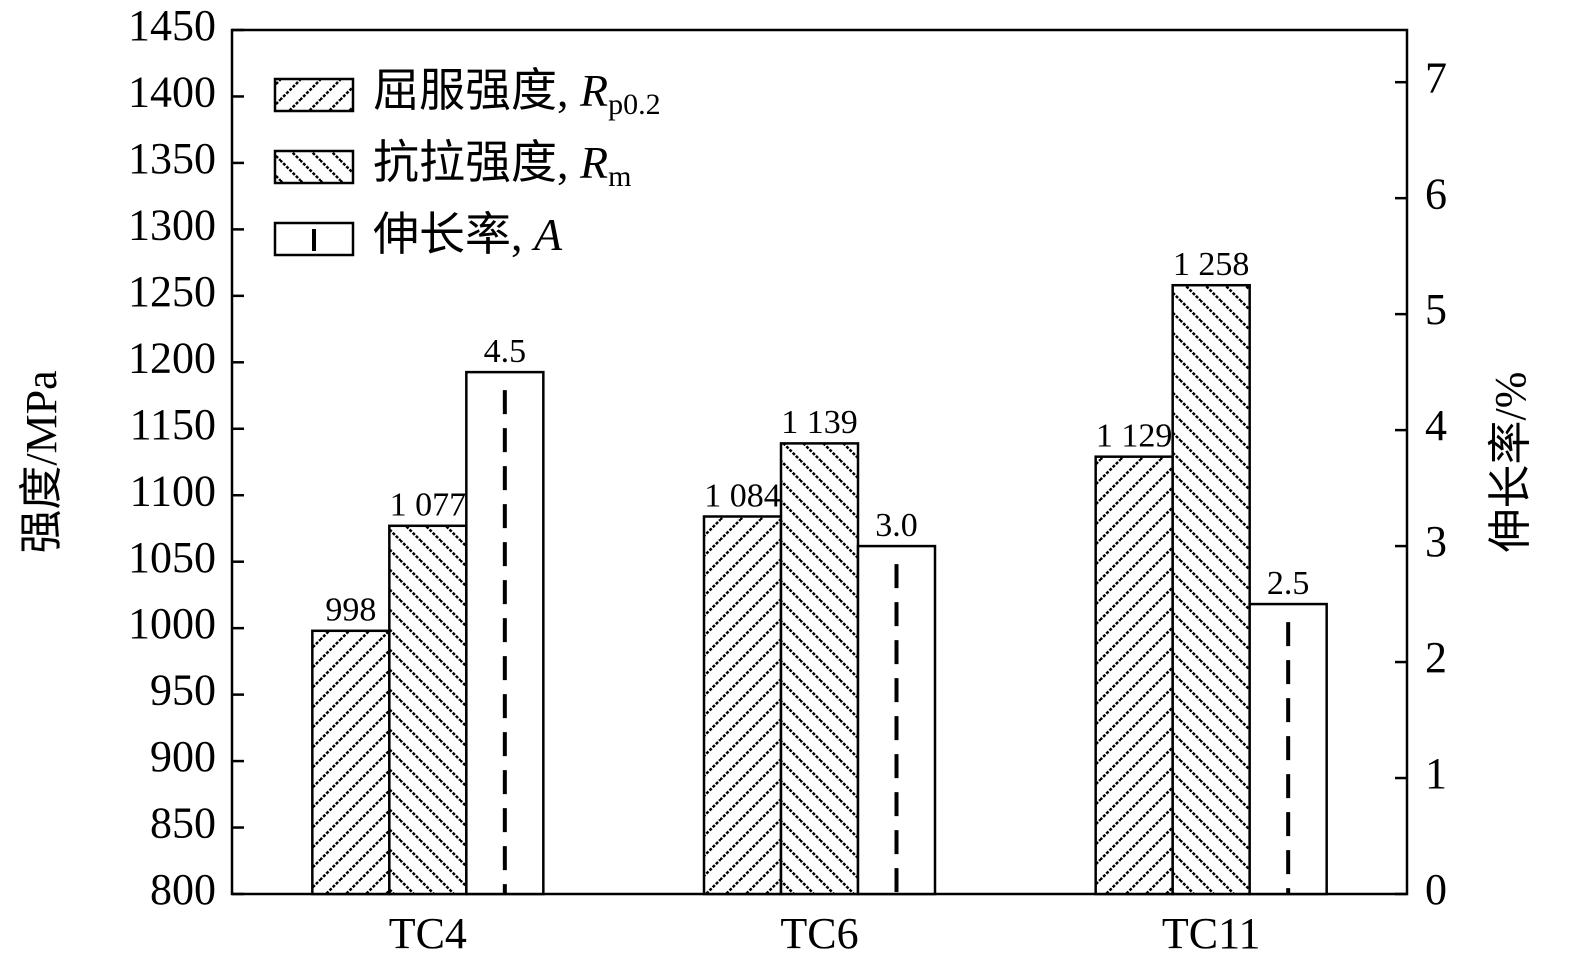 This screenshot has width=1575, height=978. Describe the element at coordinates (1288, 583) in the screenshot. I see `value-label: 2.5` at that location.